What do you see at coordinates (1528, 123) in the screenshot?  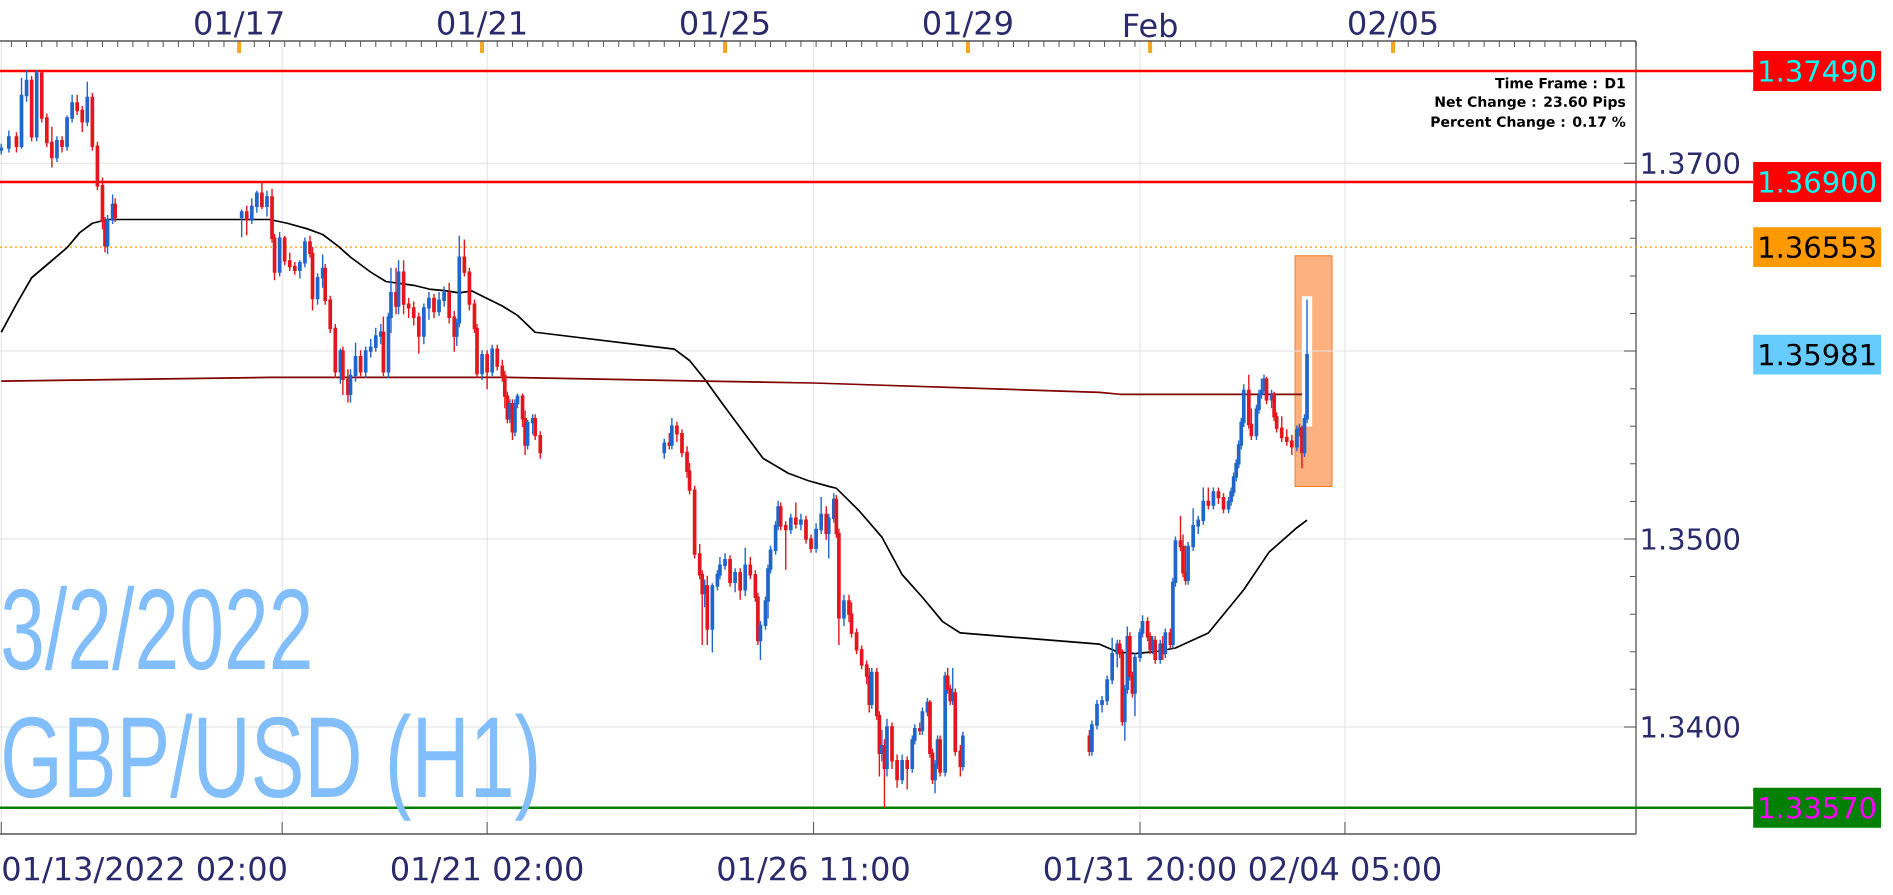 I see `annotation: Percent Change : 0.17 %` at bounding box center [1528, 123].